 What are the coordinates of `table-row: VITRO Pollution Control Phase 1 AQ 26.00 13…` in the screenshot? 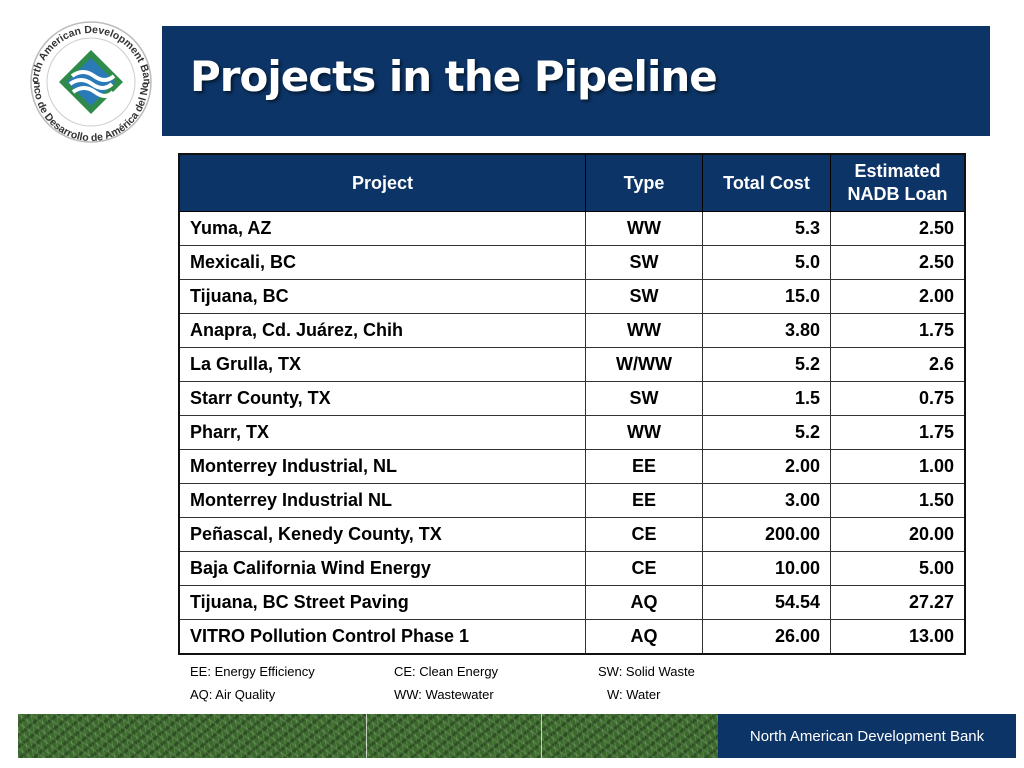 It's located at (572, 637).